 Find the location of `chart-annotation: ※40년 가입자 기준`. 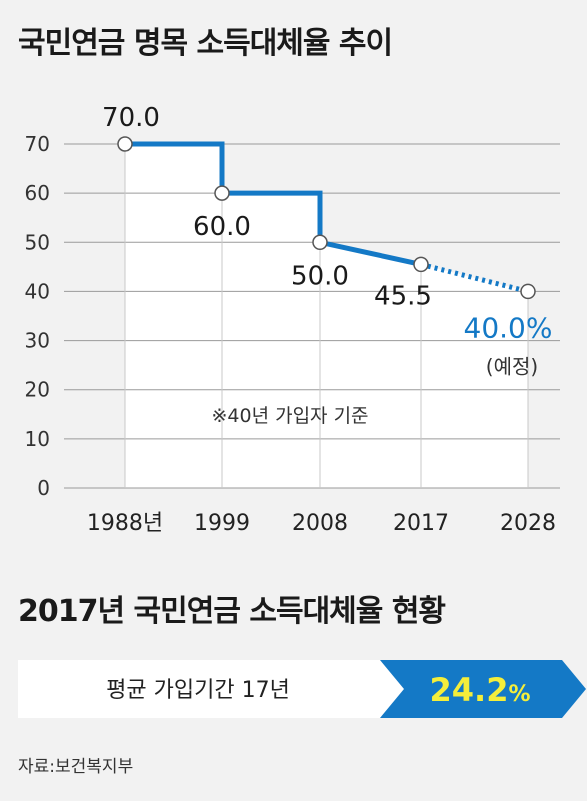

chart-annotation: ※40년 가입자 기준 is located at coordinates (289, 416).